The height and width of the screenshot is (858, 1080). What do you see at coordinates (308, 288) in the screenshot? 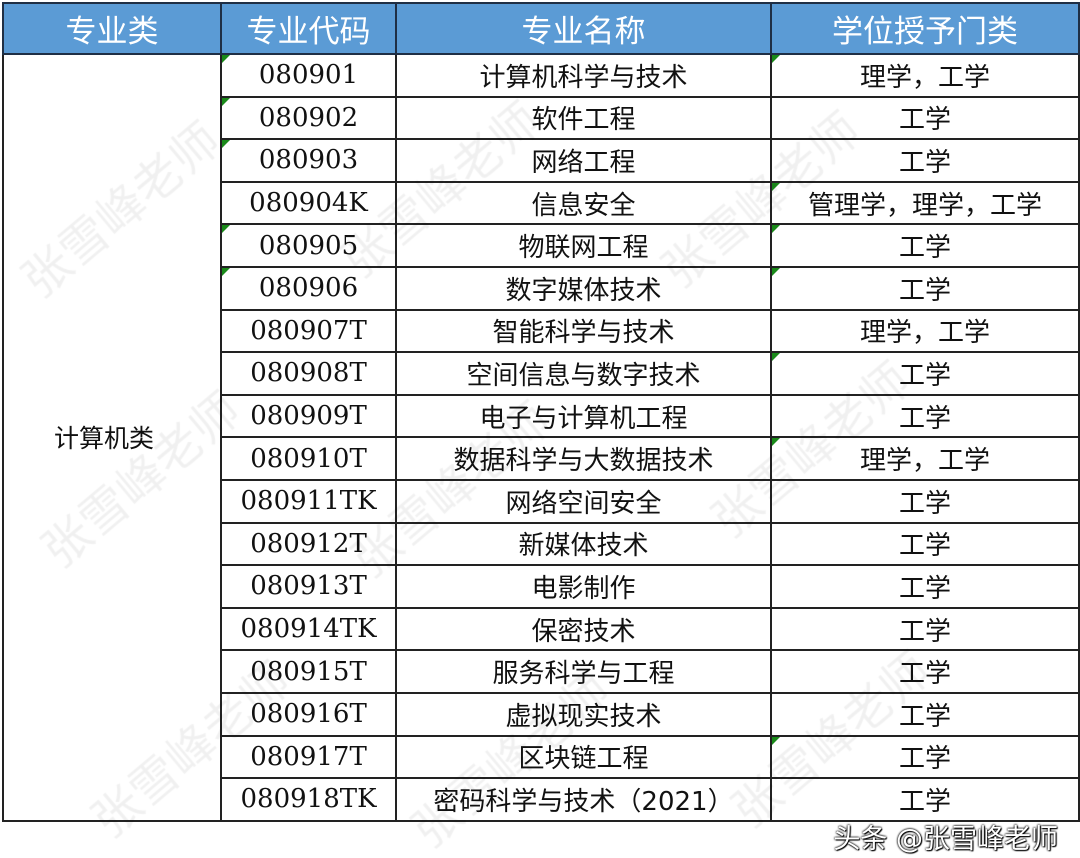
I see `code-text: 080906` at bounding box center [308, 288].